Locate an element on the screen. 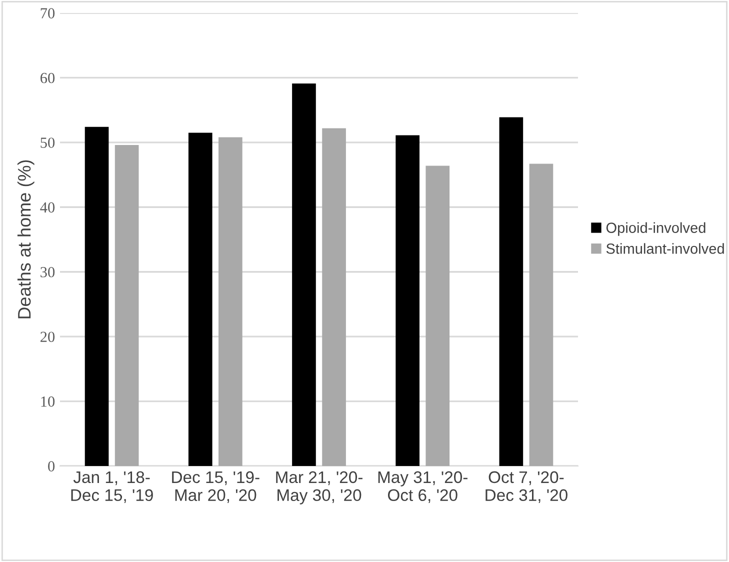 The width and height of the screenshot is (729, 562). legend-label: Opioid-involved is located at coordinates (656, 229).